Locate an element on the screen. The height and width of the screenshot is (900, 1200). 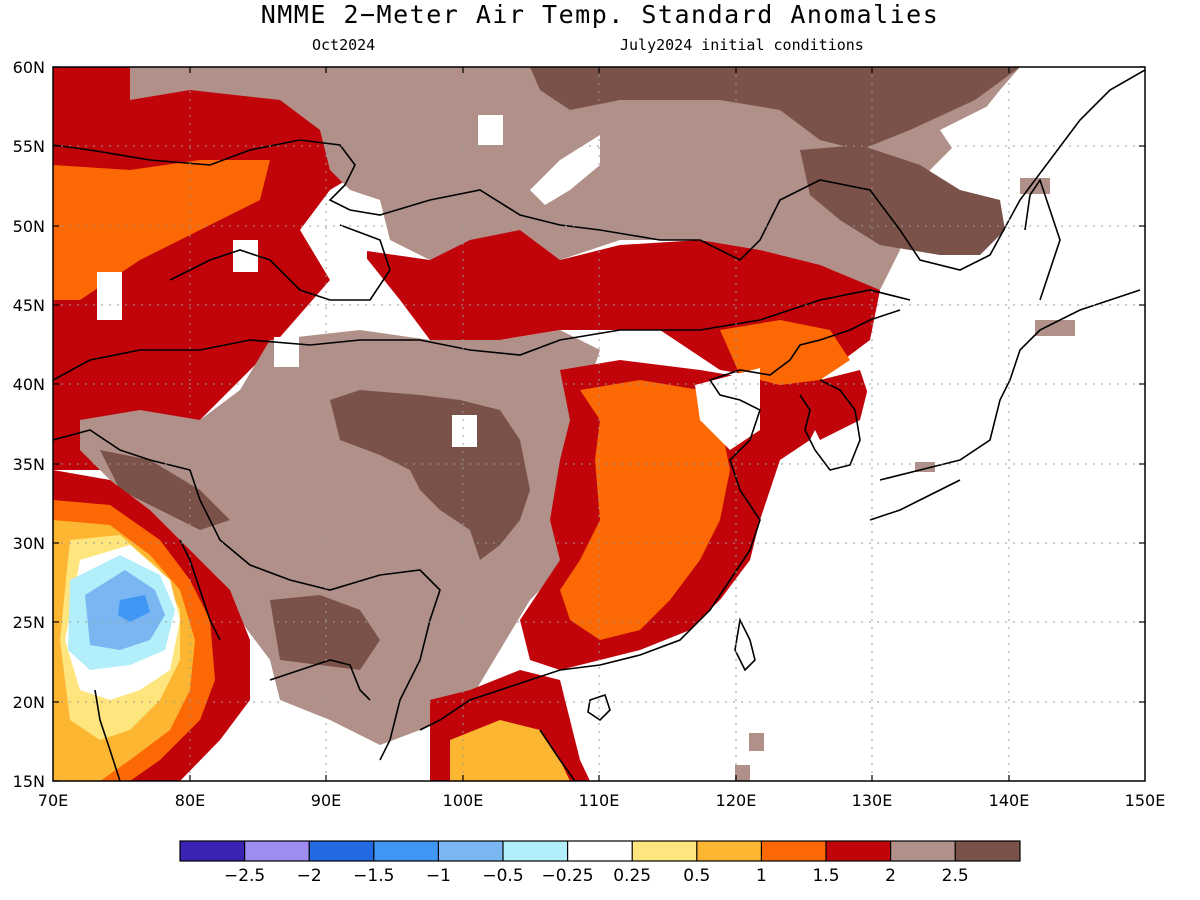
lat-label: 60N is located at coordinates (29, 67).